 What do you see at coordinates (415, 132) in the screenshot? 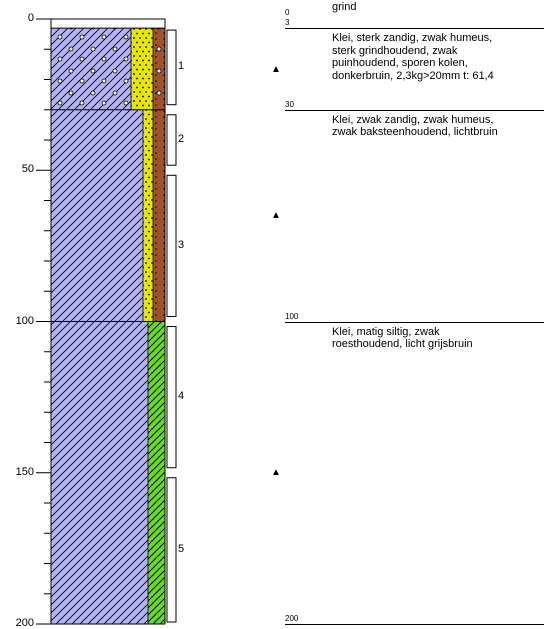
I see `description-line: zwak baksteenhoudend, lichtbruin` at bounding box center [415, 132].